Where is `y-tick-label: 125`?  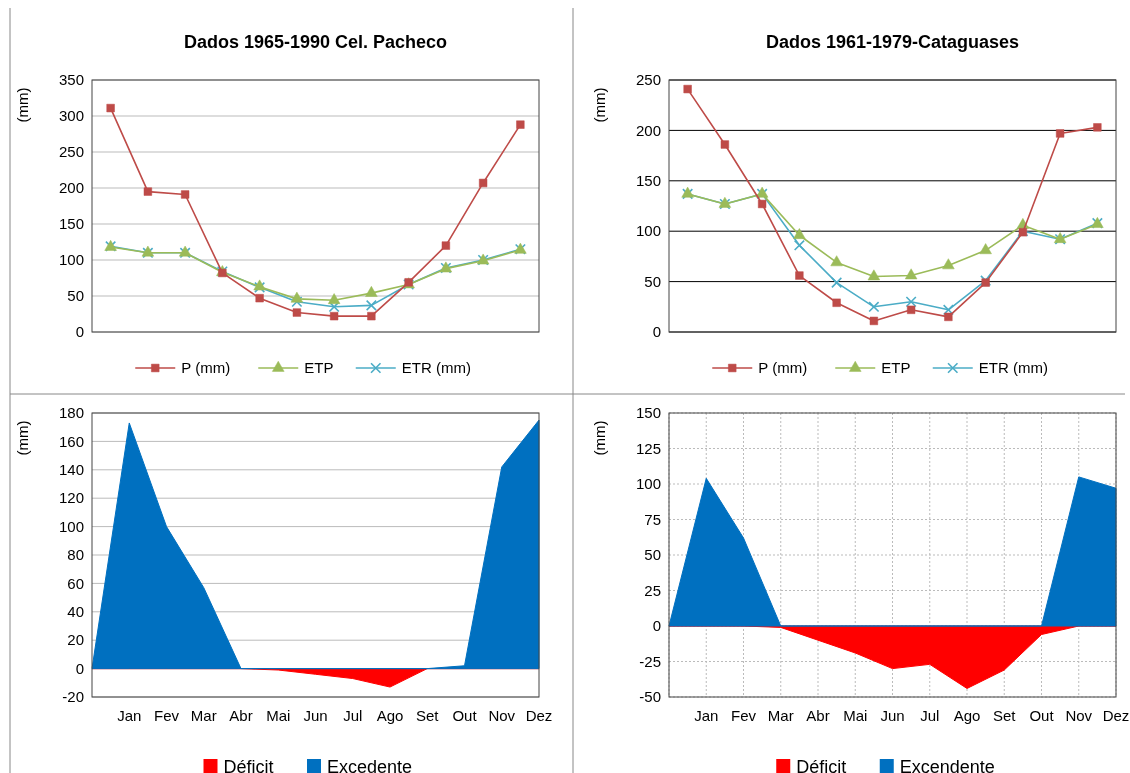
y-tick-label: 125 is located at coordinates (648, 448).